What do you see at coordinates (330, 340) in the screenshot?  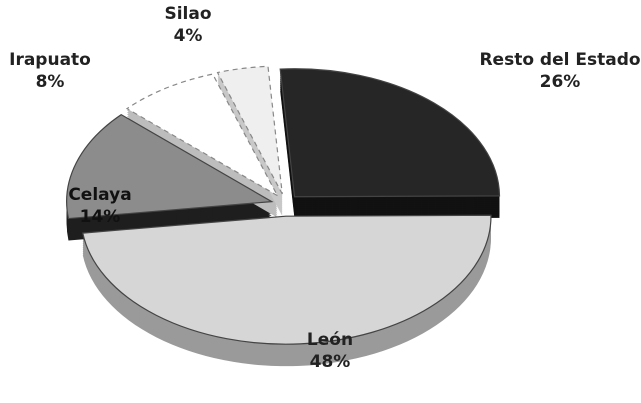 I see `slice-label: León` at bounding box center [330, 340].